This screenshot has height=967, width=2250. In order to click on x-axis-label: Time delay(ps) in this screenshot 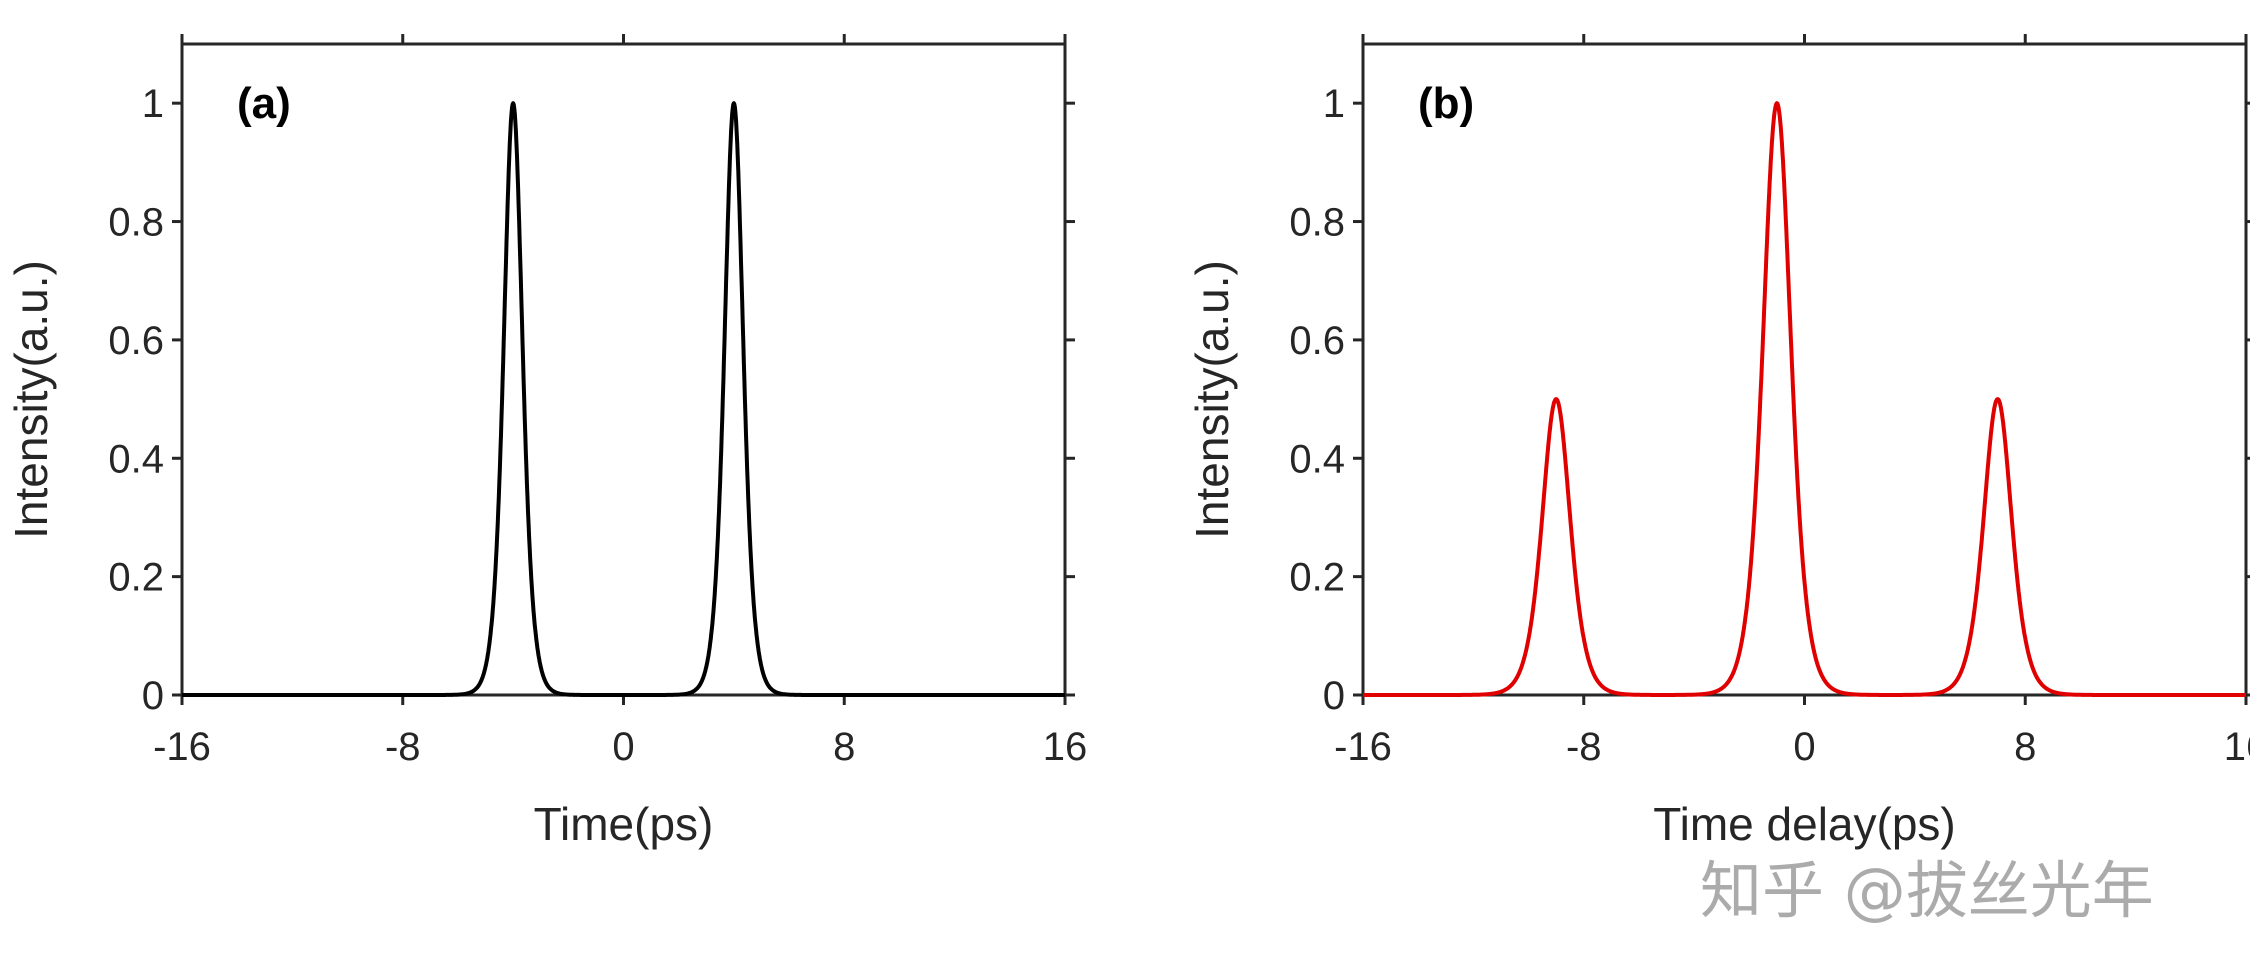, I will do `click(1804, 824)`.